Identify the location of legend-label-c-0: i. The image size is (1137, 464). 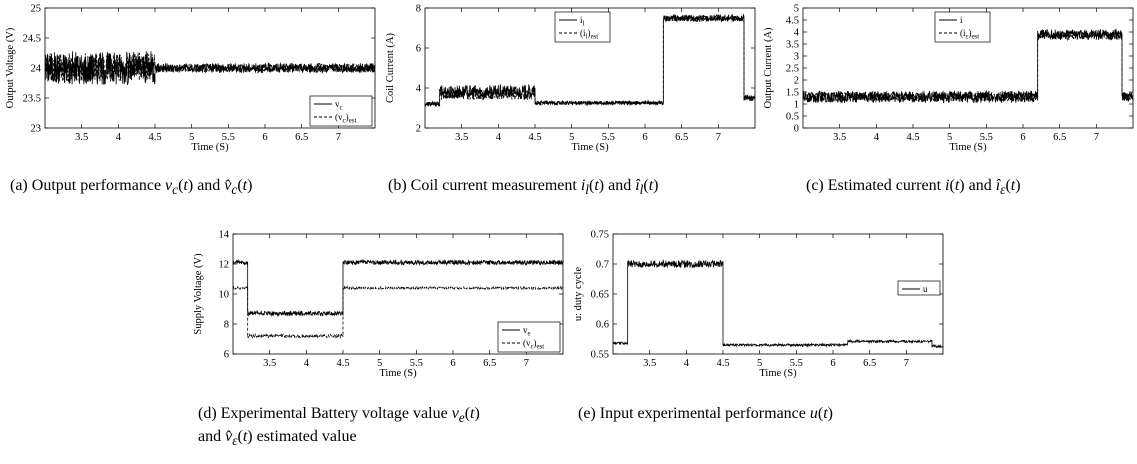
(961, 20).